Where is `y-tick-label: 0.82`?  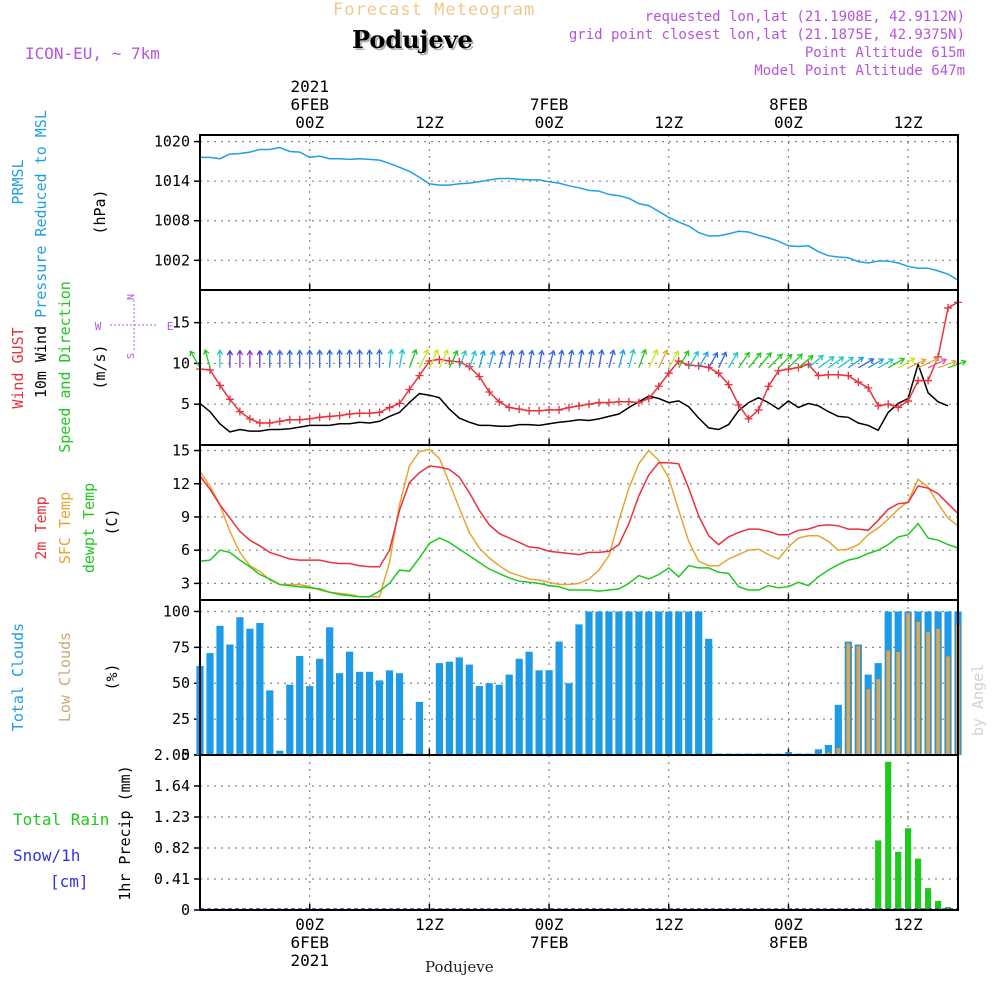
y-tick-label: 0.82 is located at coordinates (172, 848).